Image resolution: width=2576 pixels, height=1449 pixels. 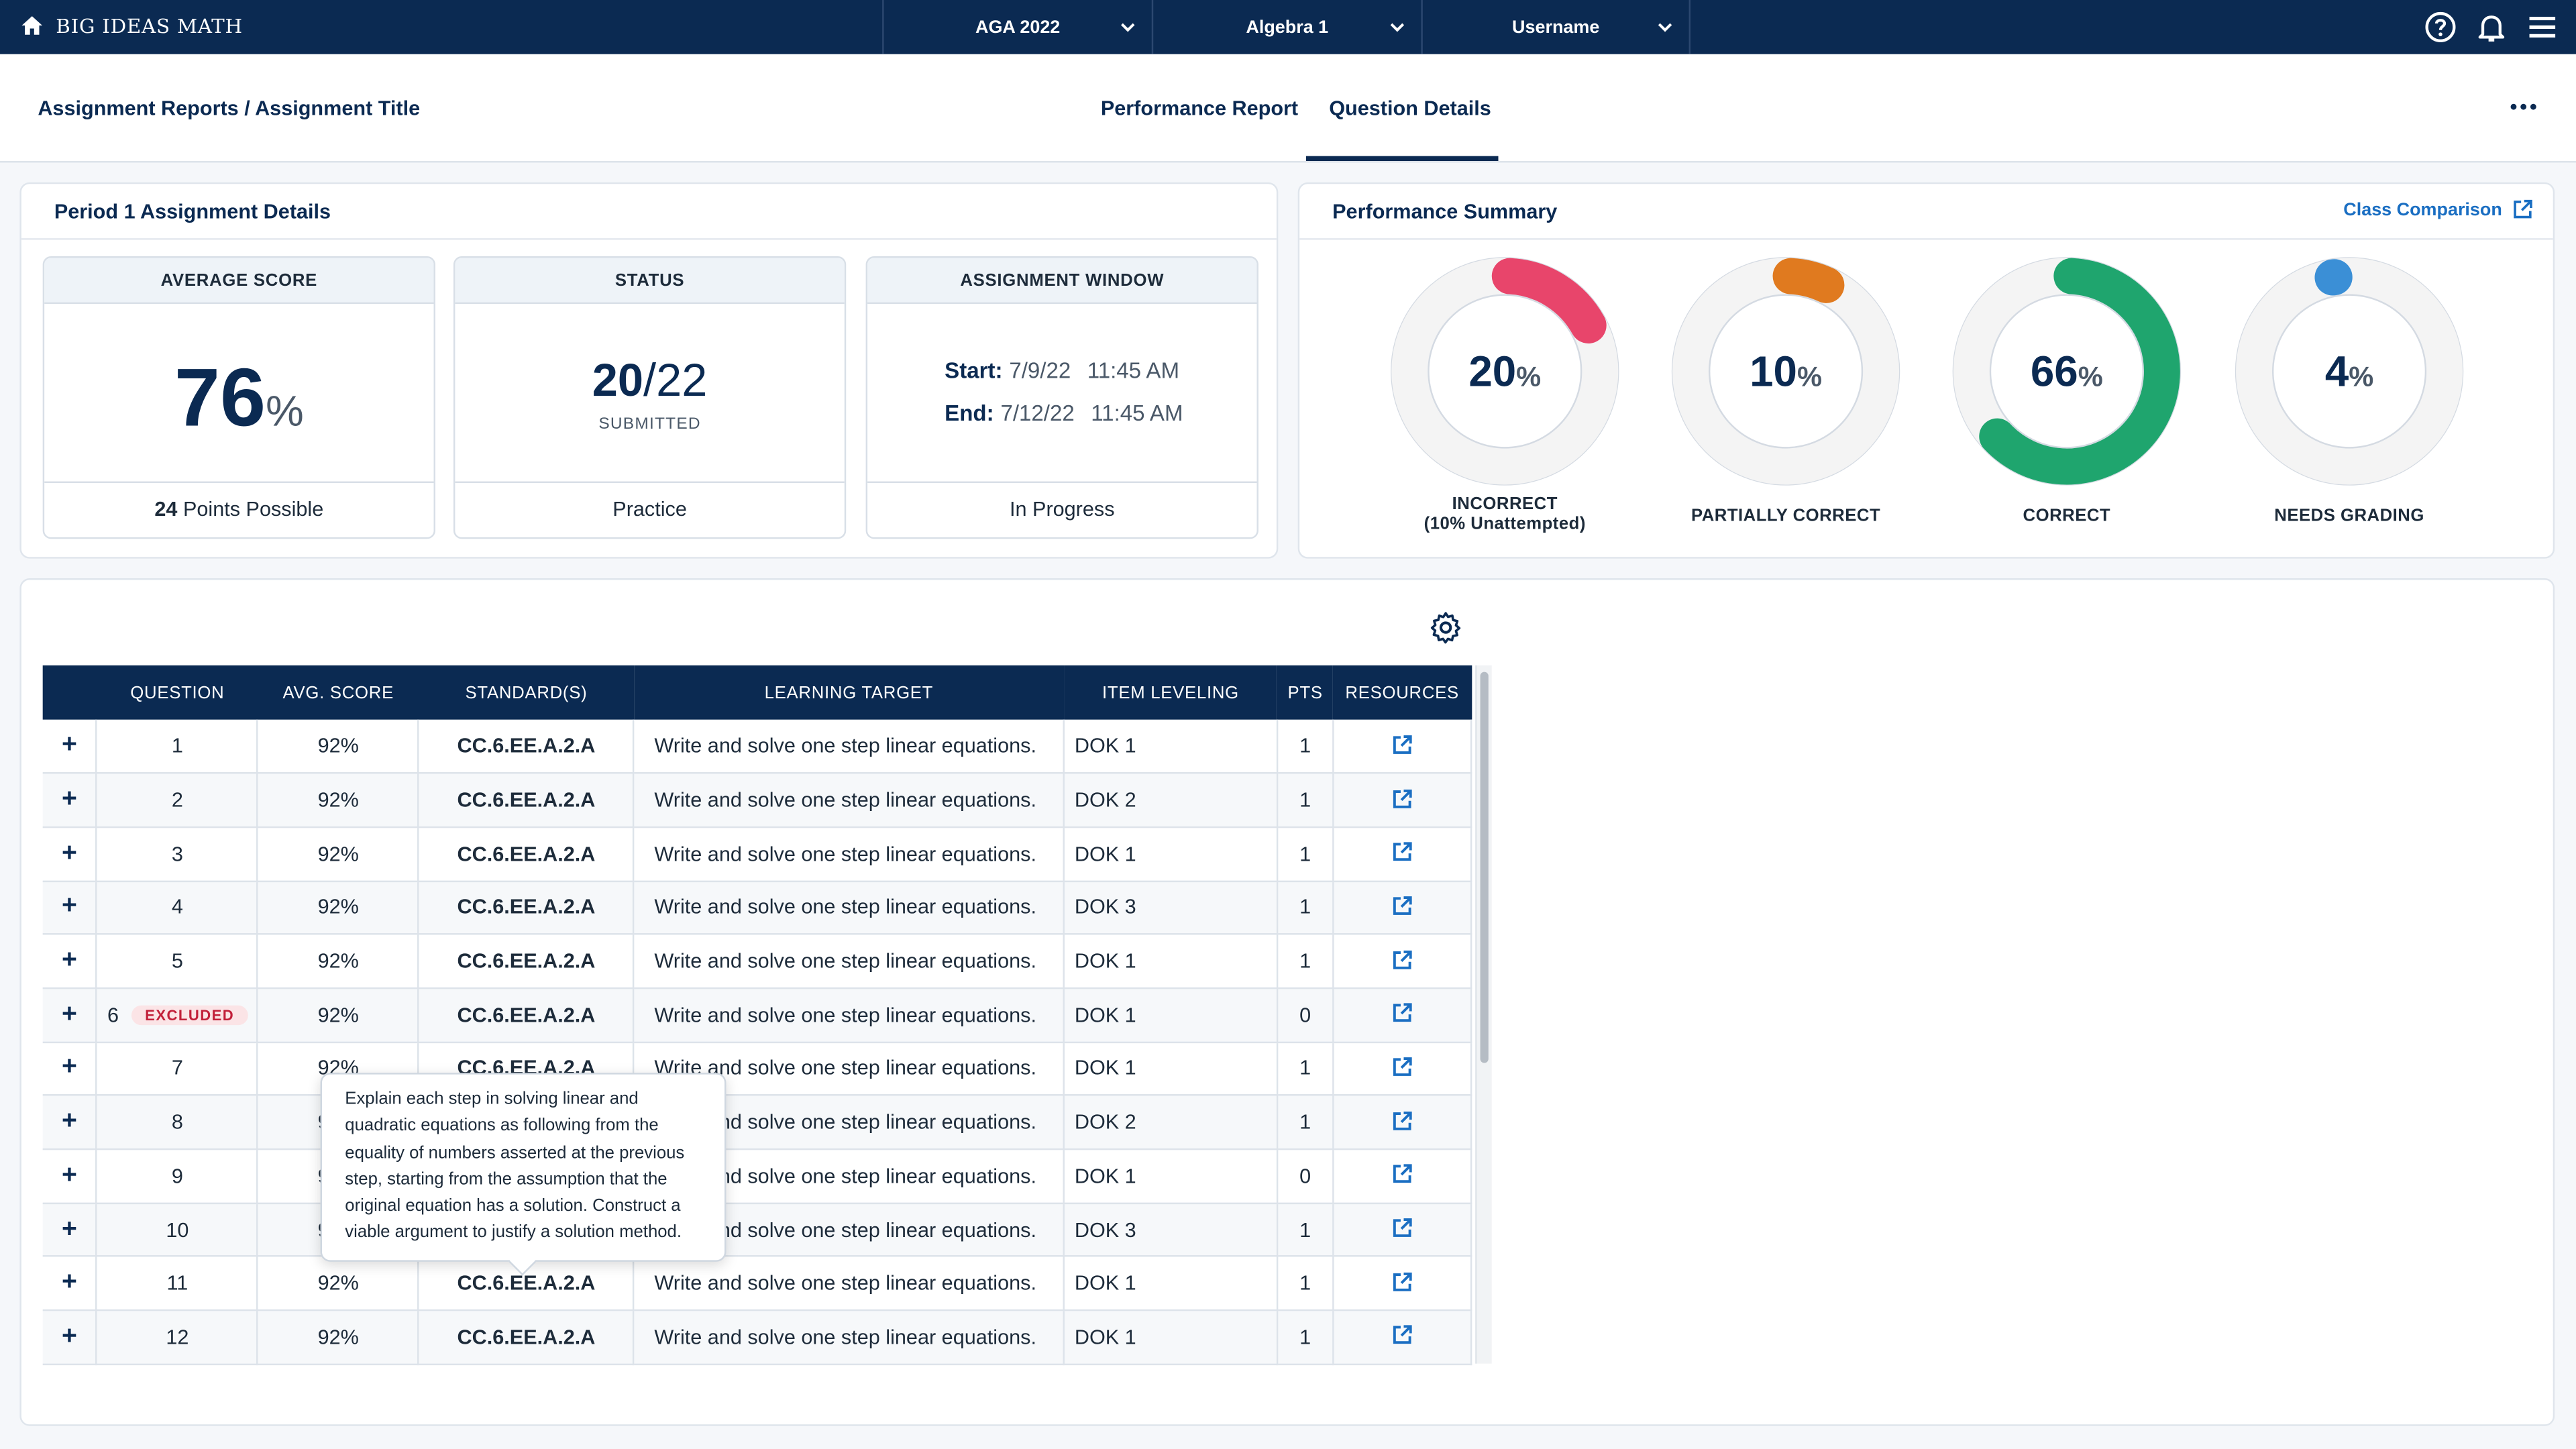 I want to click on submitted-count: 20/22, so click(x=649, y=381).